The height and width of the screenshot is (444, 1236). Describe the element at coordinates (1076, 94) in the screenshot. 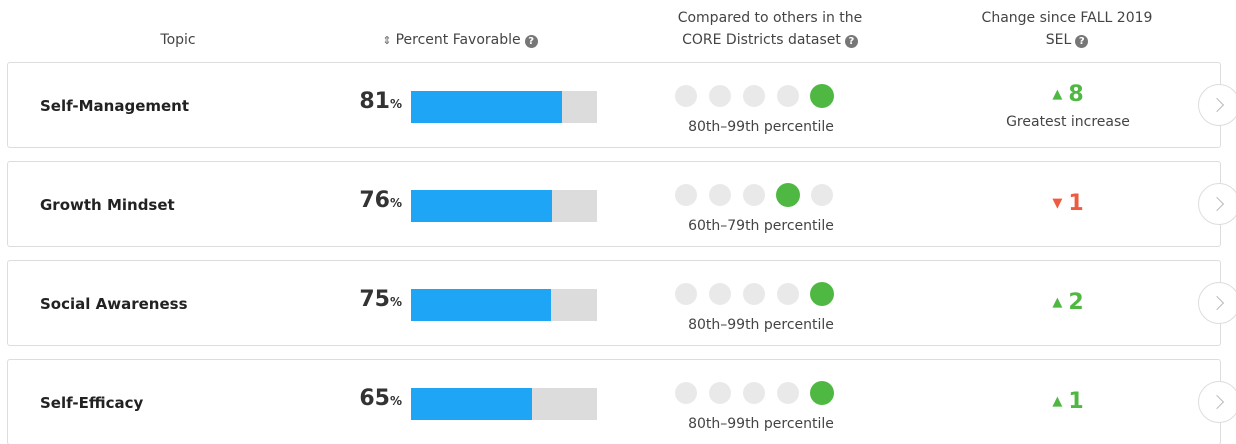

I see `change-number: 8` at that location.